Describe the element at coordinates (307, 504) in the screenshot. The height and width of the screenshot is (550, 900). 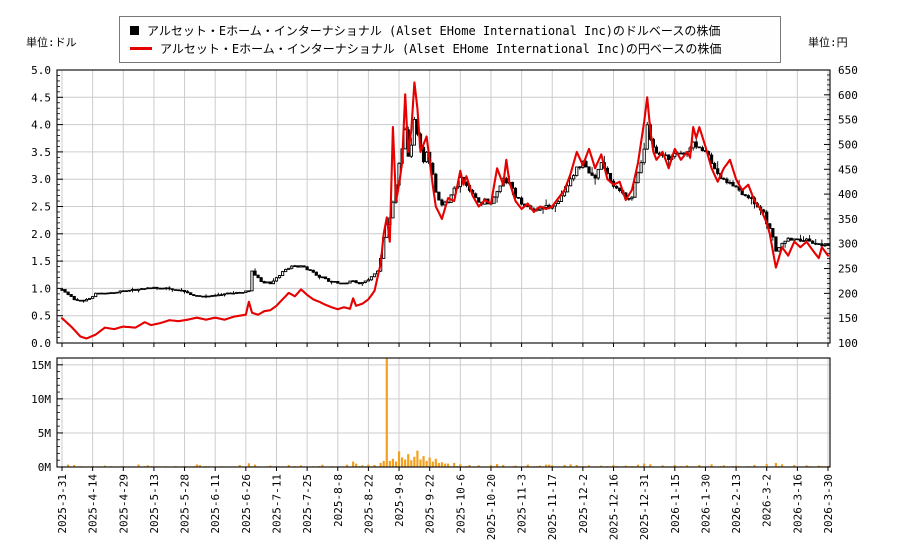
I see `x-axis-date-label: 2025-7-25` at that location.